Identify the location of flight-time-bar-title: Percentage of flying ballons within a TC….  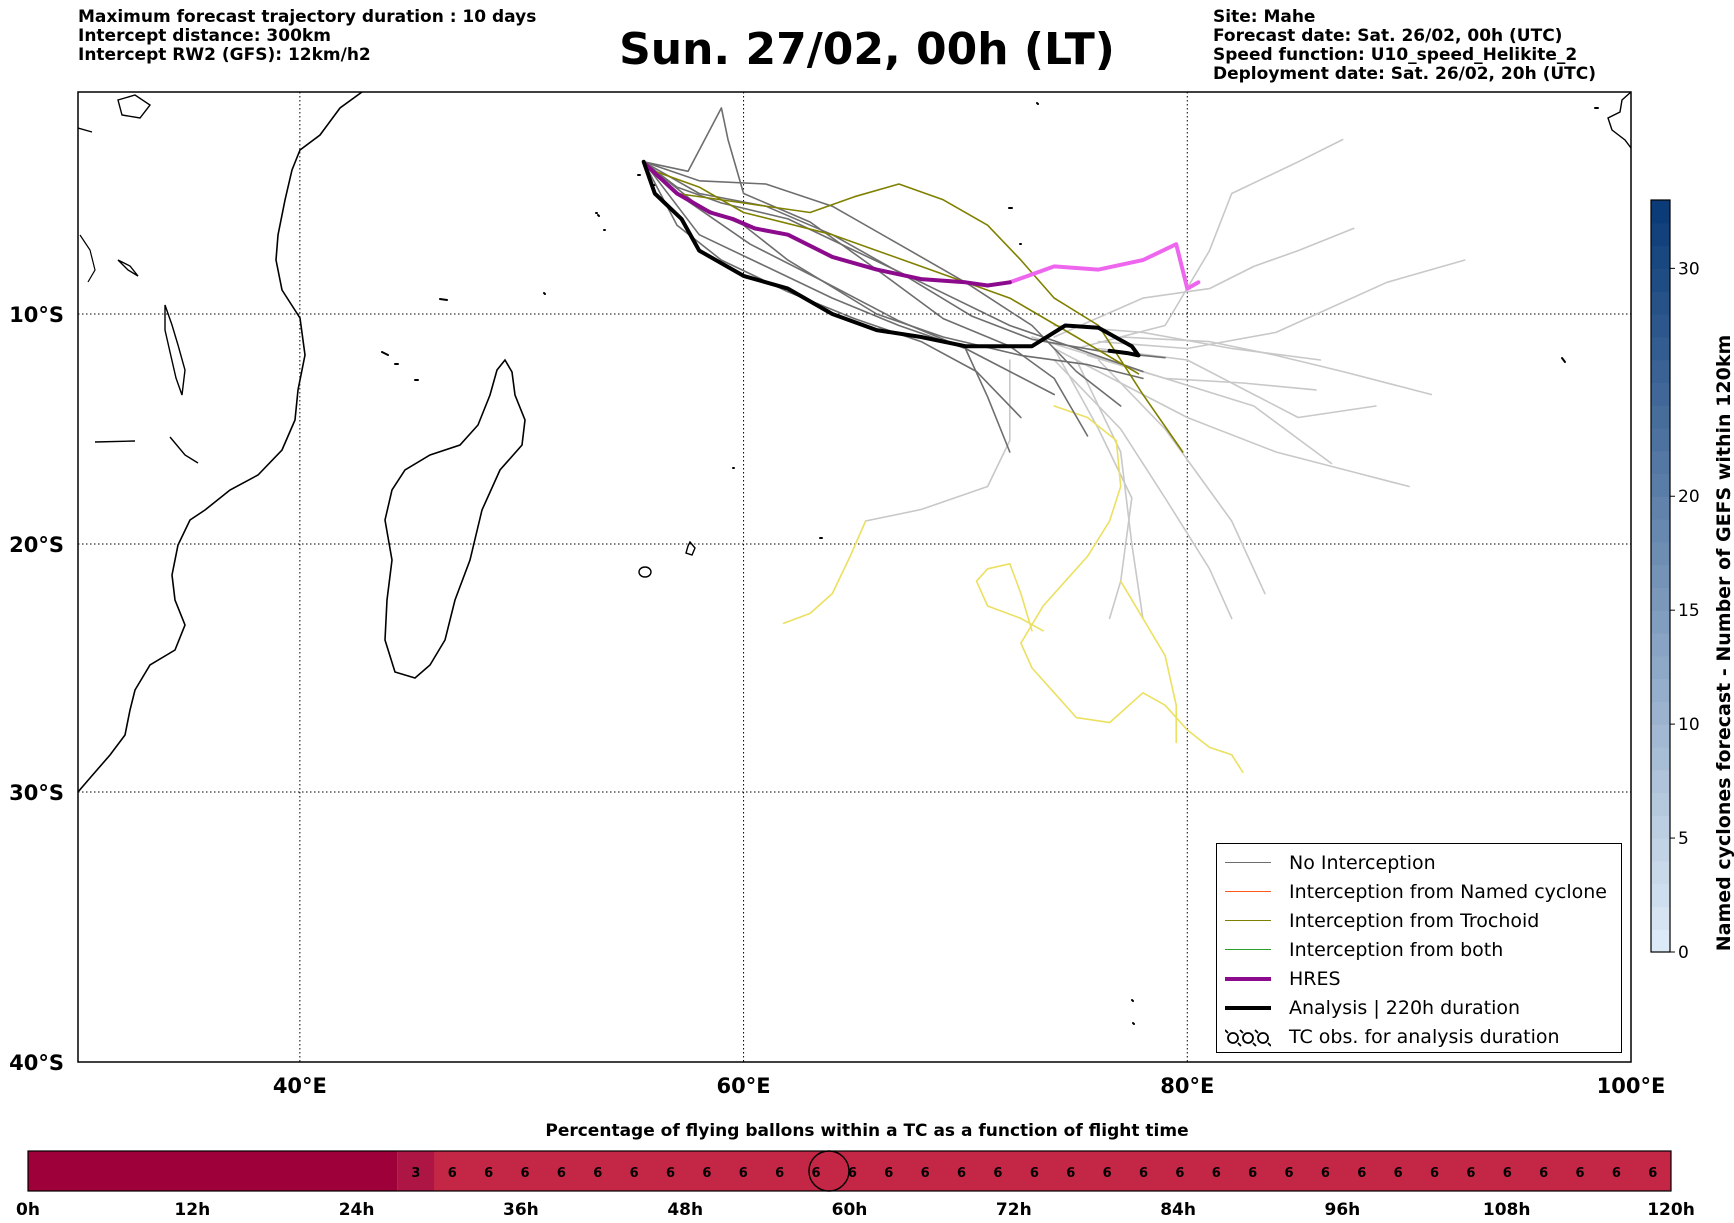
(867, 1131).